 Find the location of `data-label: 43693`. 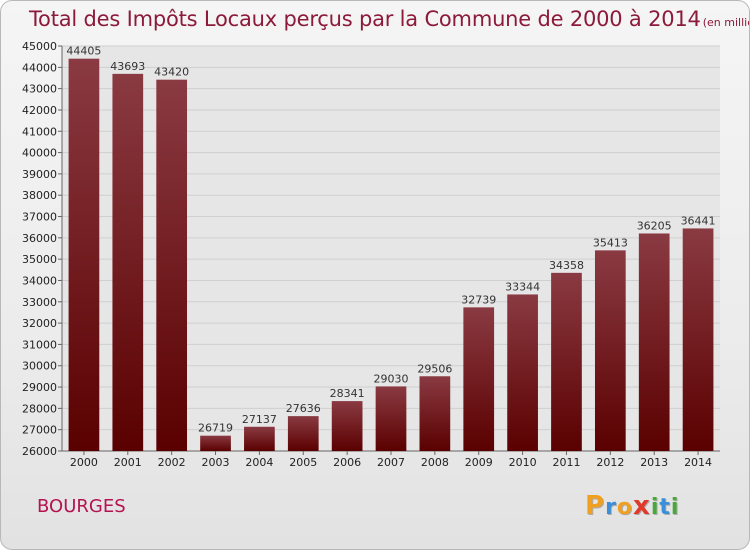

data-label: 43693 is located at coordinates (127, 66).